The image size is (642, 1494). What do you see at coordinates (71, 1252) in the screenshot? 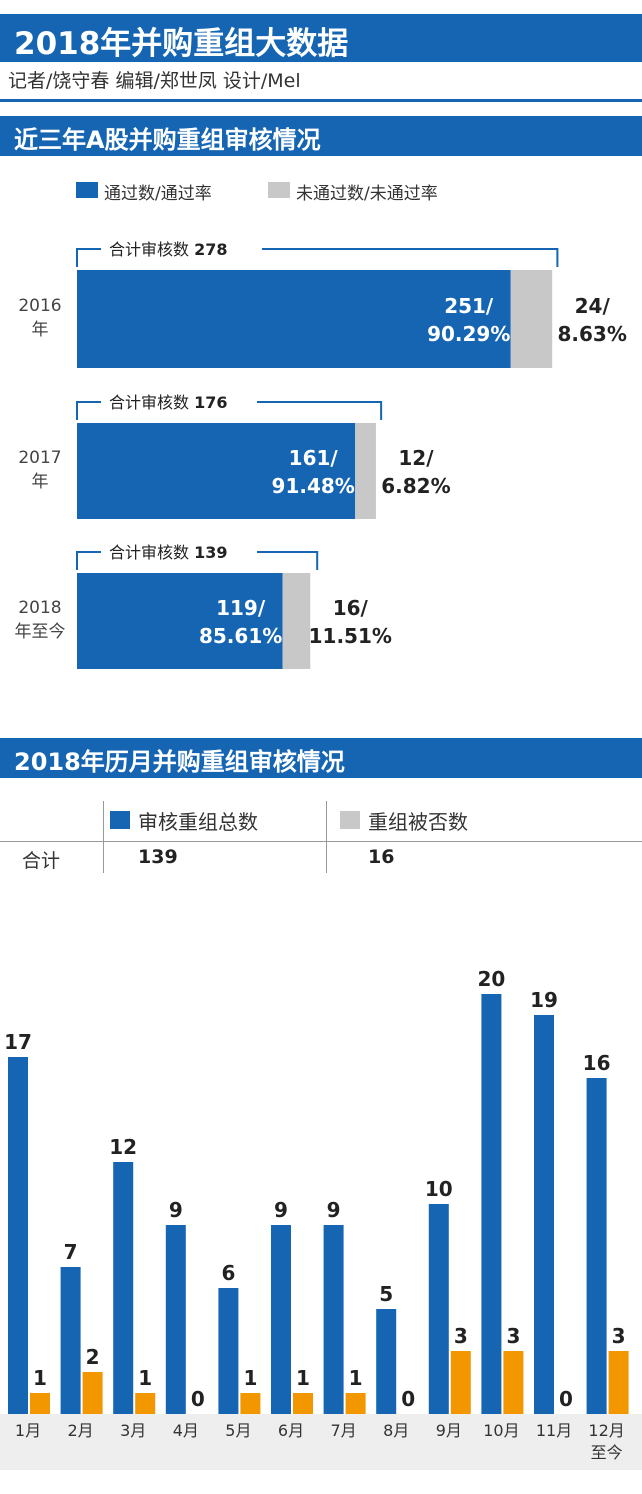
I see `total-value-label: 7` at bounding box center [71, 1252].